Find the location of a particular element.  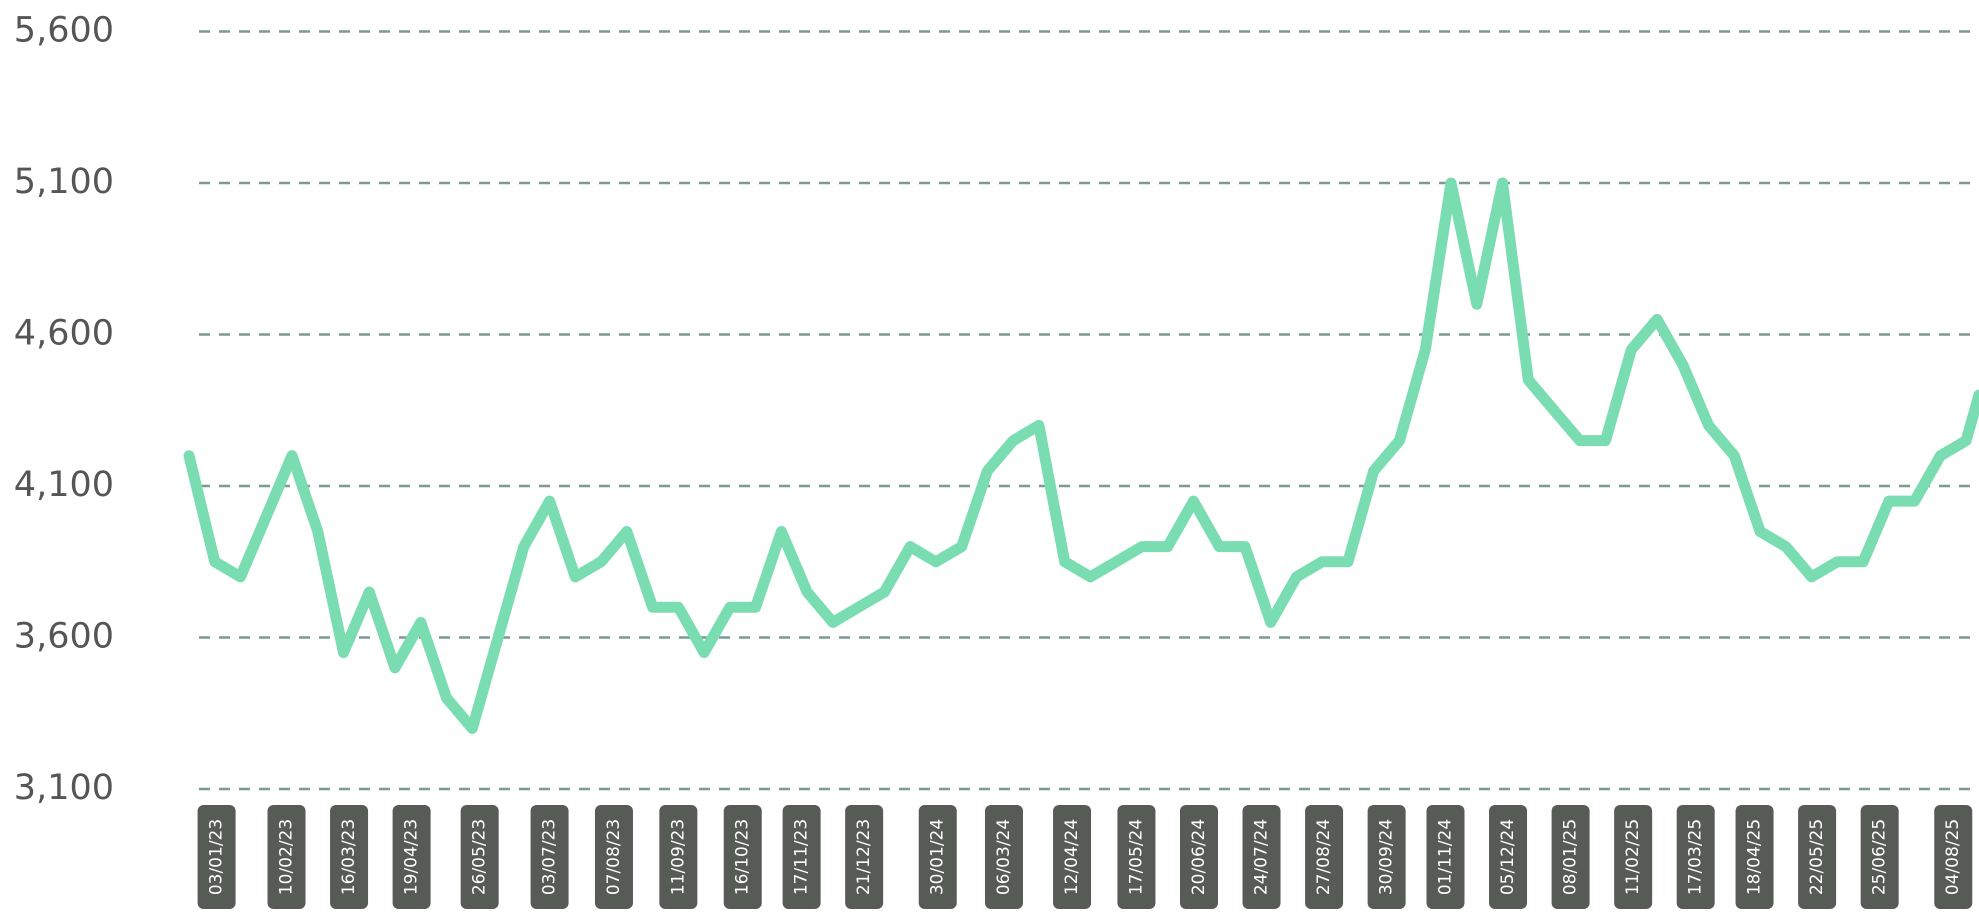

x-tick: 16/03/23 is located at coordinates (349, 857).